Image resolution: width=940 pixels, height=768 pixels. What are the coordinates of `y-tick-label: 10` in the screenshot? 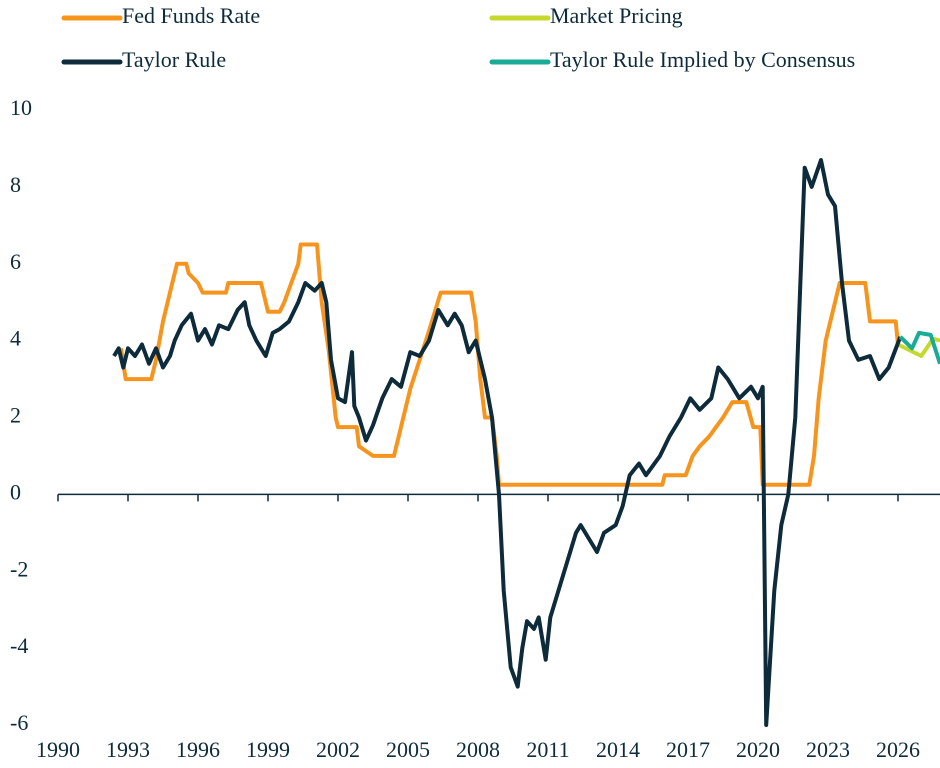 It's located at (21, 107).